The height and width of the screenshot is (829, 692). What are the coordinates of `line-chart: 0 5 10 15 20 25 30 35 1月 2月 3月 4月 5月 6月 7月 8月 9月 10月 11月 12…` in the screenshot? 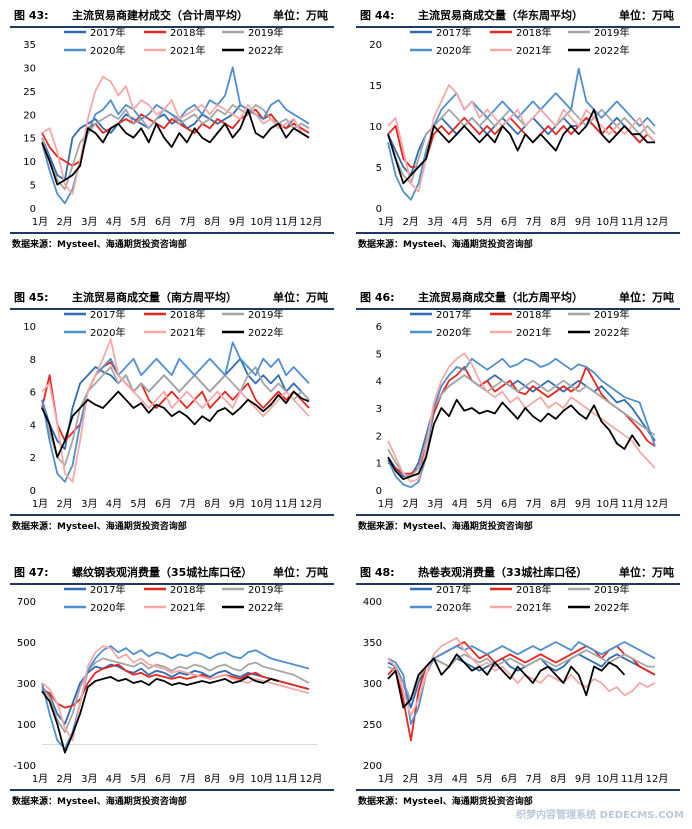 It's located at (172, 127).